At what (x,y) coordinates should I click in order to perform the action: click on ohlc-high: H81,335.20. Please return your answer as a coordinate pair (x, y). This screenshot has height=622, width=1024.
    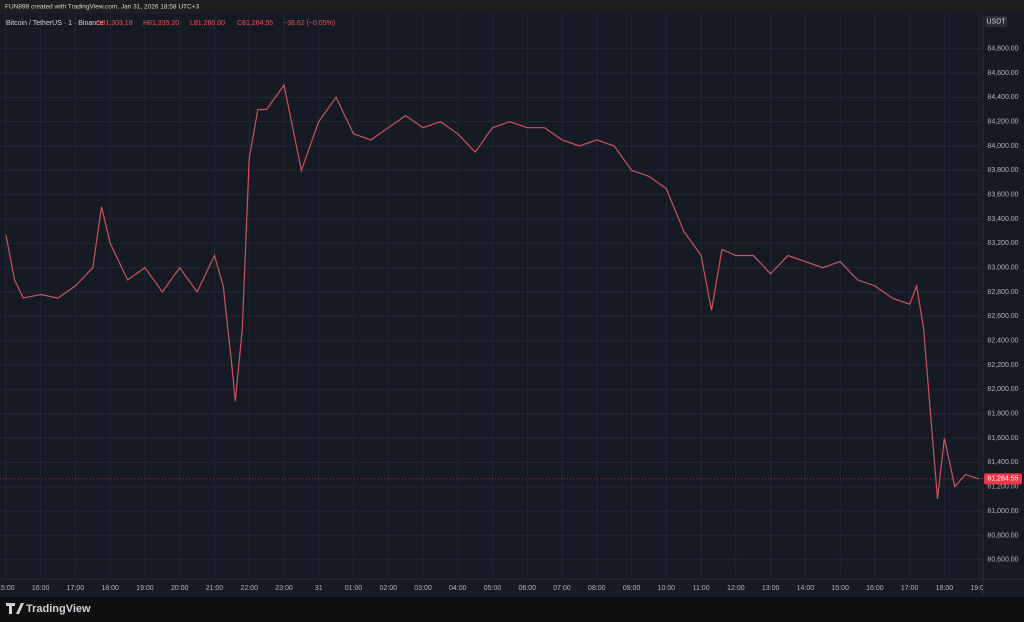
    Looking at the image, I should click on (161, 23).